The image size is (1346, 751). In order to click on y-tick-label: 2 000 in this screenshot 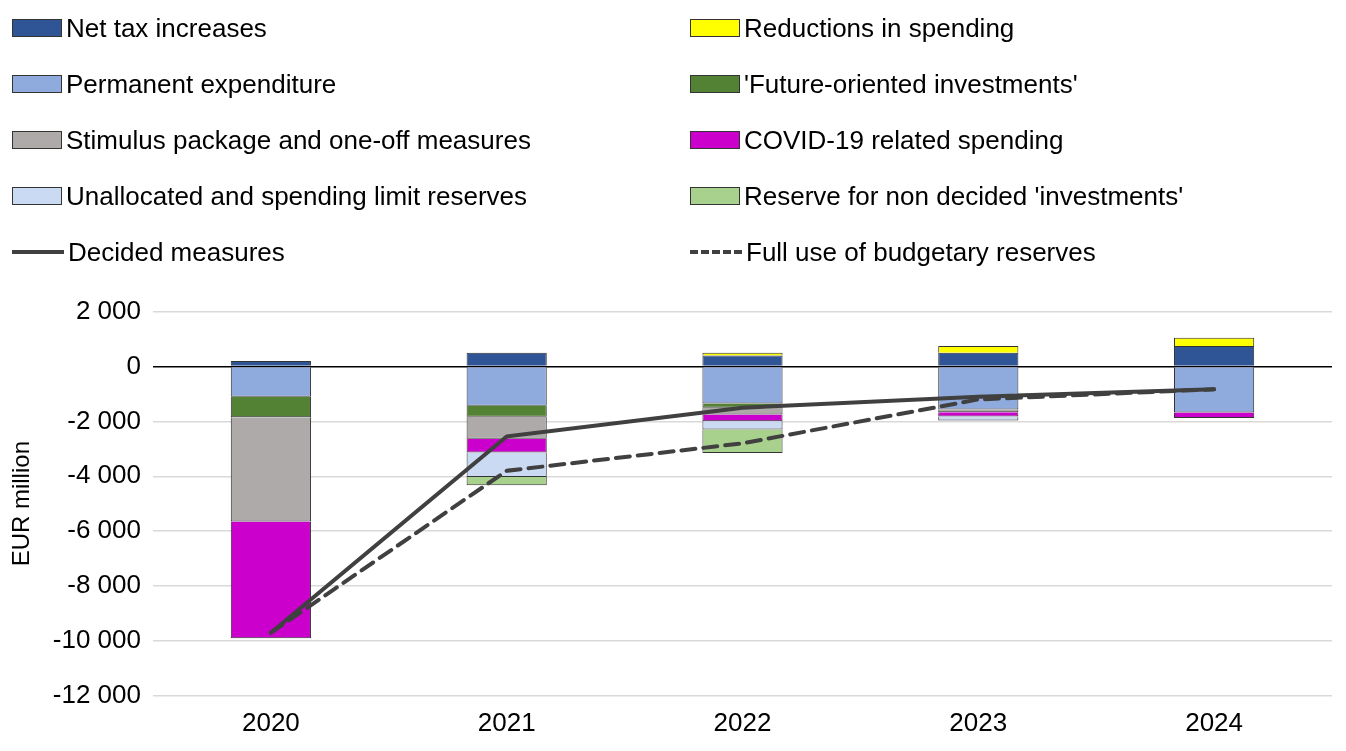, I will do `click(108, 309)`.